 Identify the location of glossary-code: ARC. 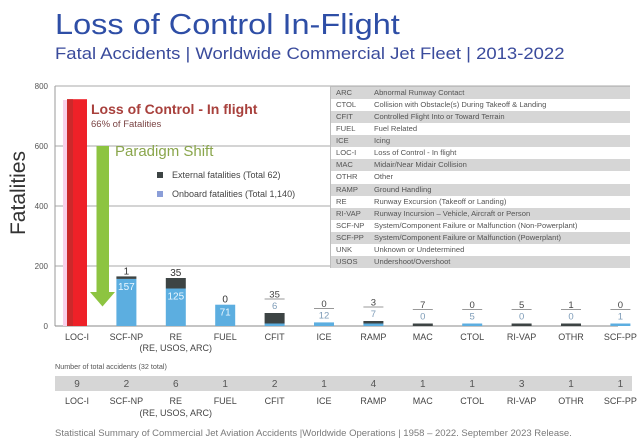
(344, 92).